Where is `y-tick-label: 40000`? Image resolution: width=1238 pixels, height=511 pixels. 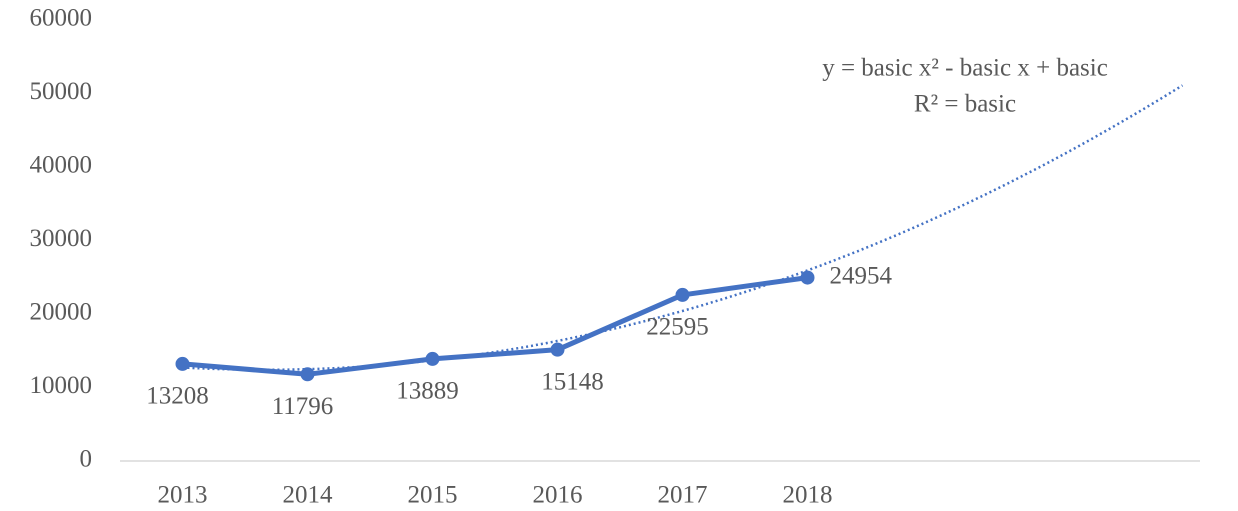
y-tick-label: 40000 is located at coordinates (61, 165).